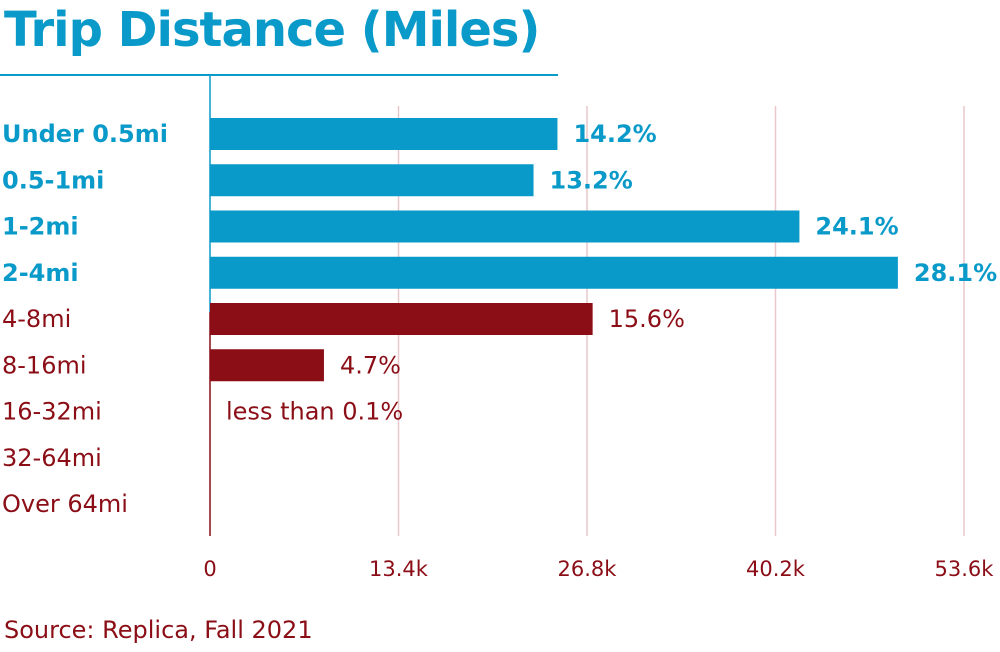  Describe the element at coordinates (209, 569) in the screenshot. I see `x-tick-label: 0` at that location.